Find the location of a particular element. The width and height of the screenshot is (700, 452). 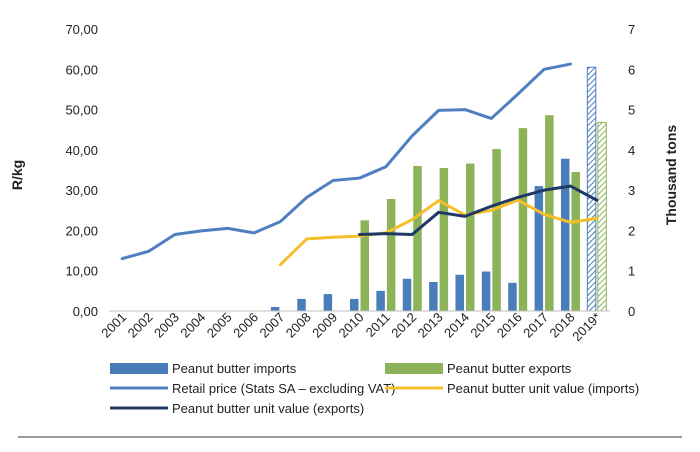

x-tick-label-5: 2006 is located at coordinates (245, 325).